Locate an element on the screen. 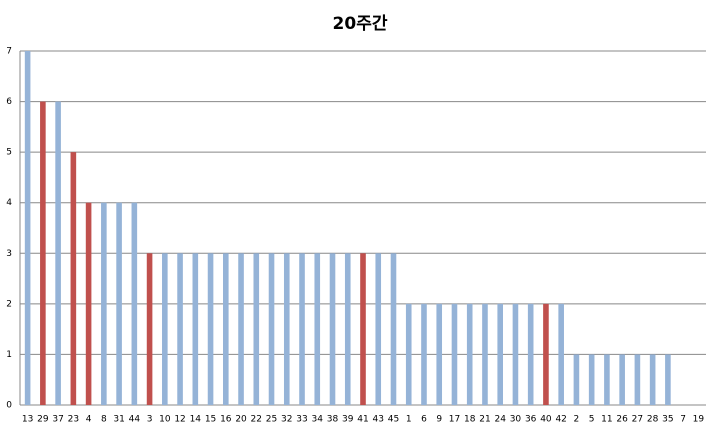 Image resolution: width=720 pixels, height=431 pixels. x-tick-label: 29 is located at coordinates (43, 420).